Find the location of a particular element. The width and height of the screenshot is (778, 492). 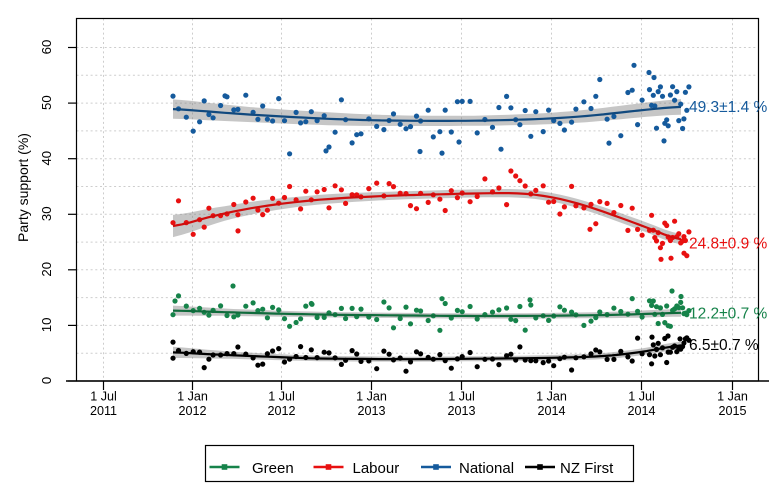

svg-text: 2011 is located at coordinates (103, 411).